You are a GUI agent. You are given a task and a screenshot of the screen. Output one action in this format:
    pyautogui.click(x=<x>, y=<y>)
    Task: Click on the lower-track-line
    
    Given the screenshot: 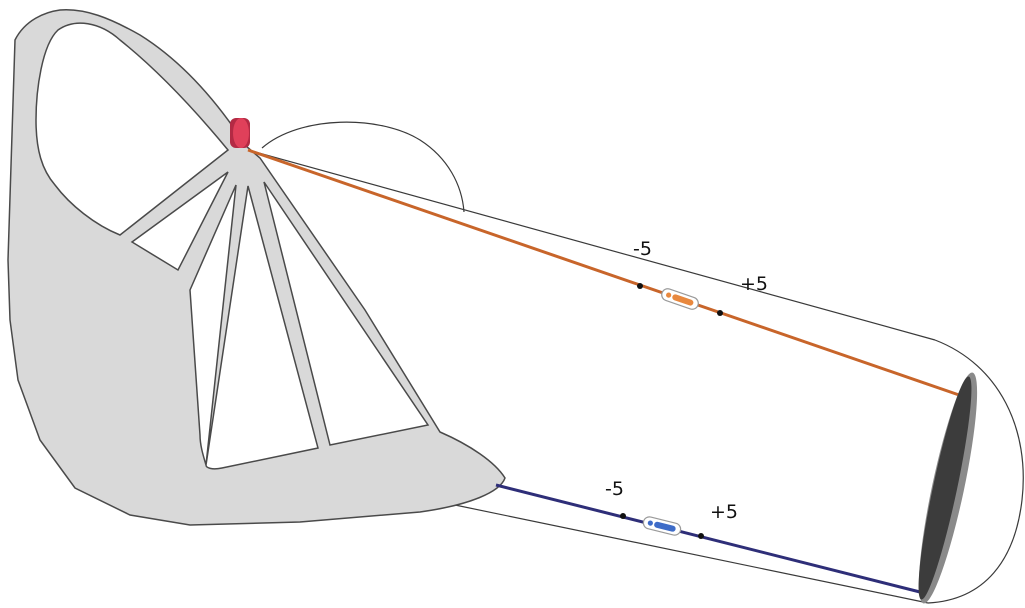 What is the action you would take?
    pyautogui.click(x=708, y=538)
    